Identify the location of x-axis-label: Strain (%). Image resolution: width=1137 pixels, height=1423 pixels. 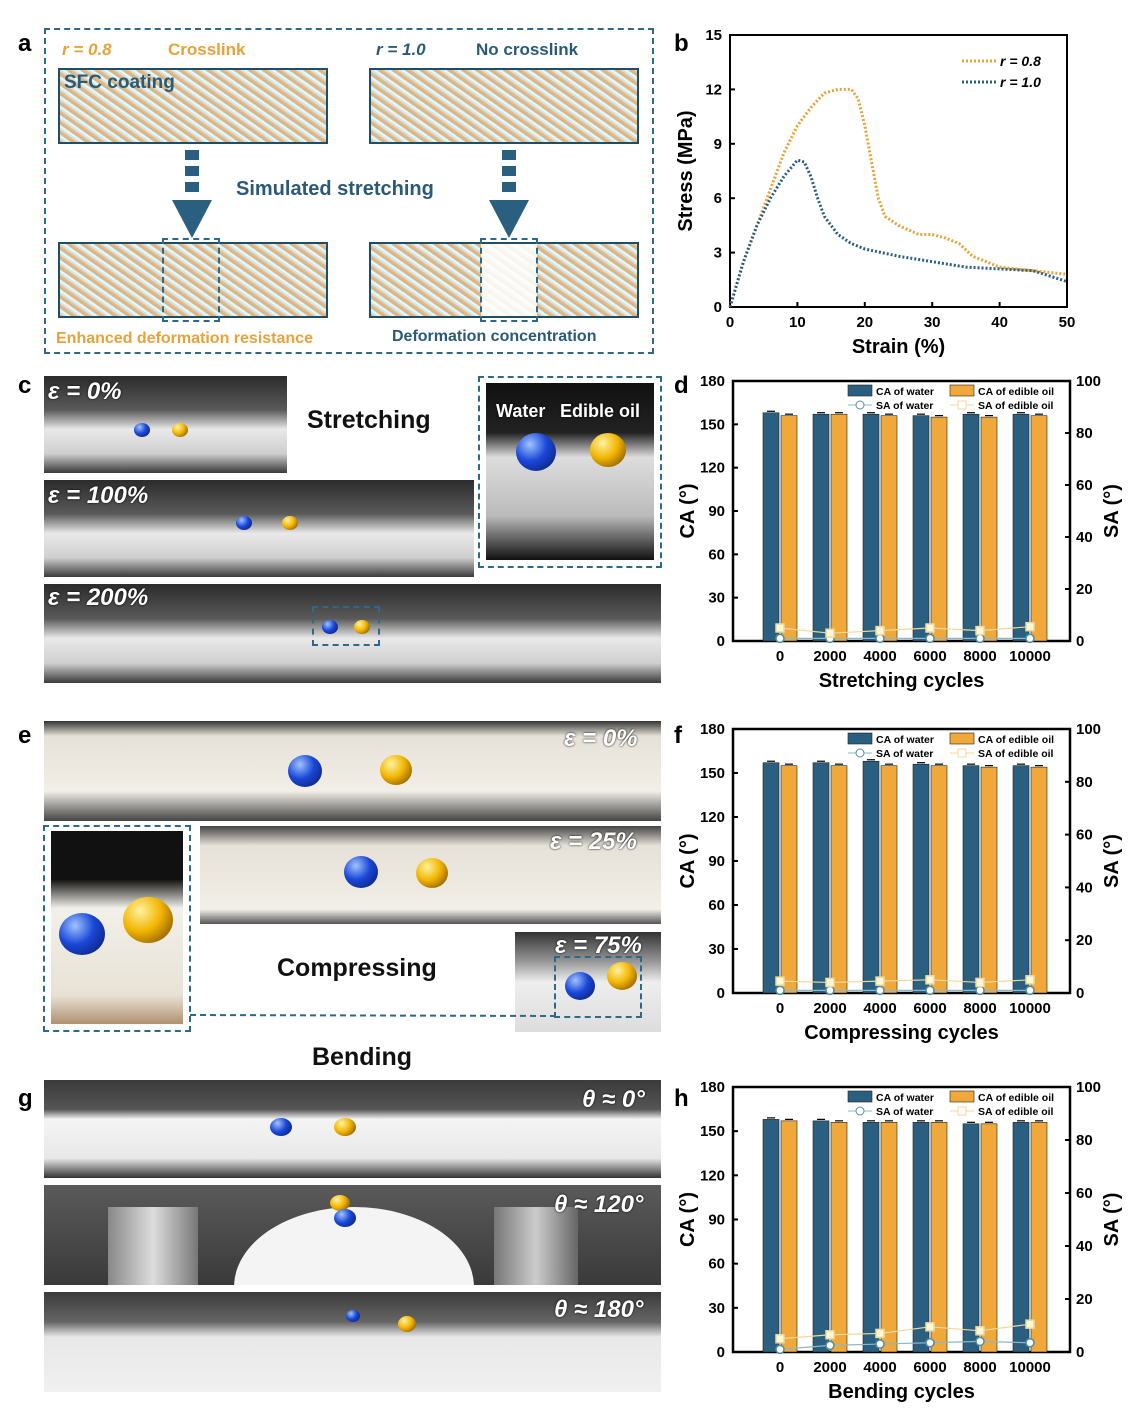
(898, 347).